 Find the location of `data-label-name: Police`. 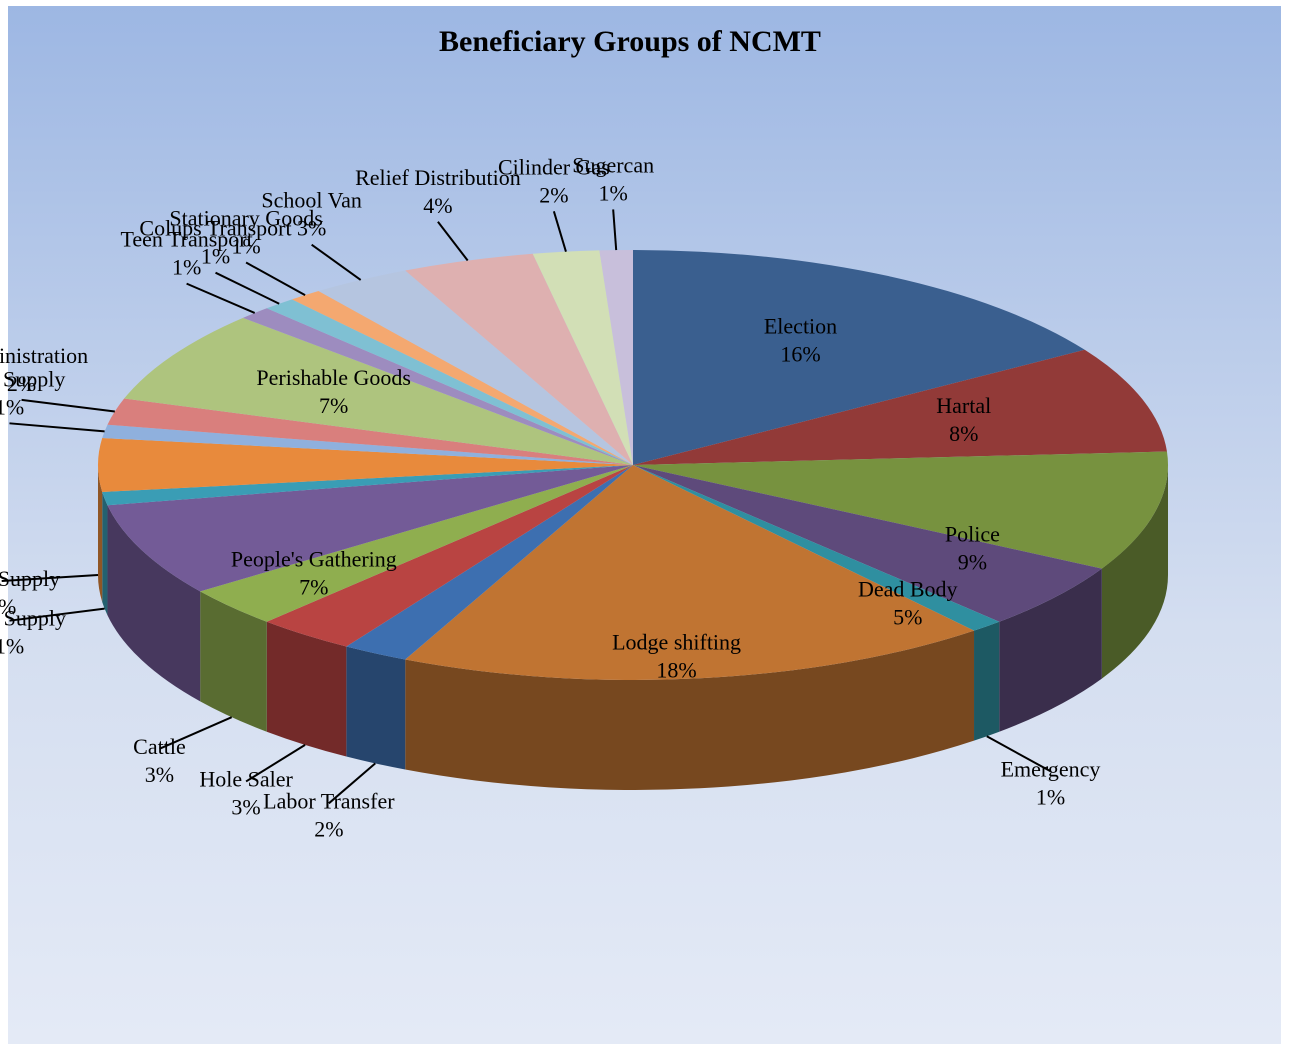

data-label-name: Police is located at coordinates (972, 534).